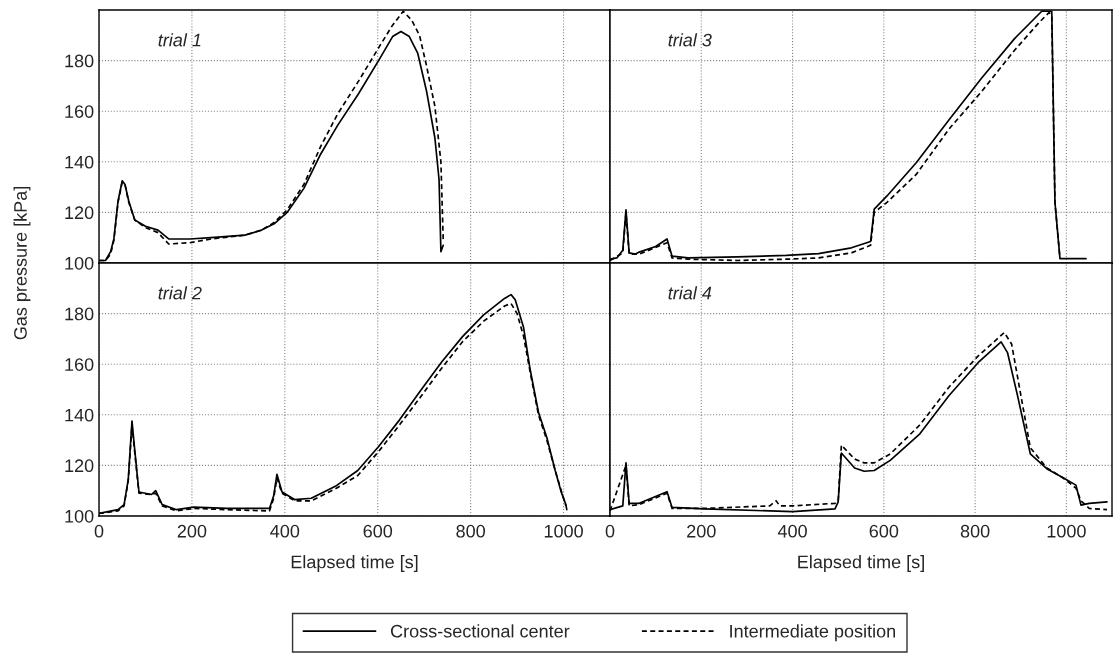 This screenshot has height=661, width=1119. I want to click on legend-label: Cross-sectional center, so click(480, 631).